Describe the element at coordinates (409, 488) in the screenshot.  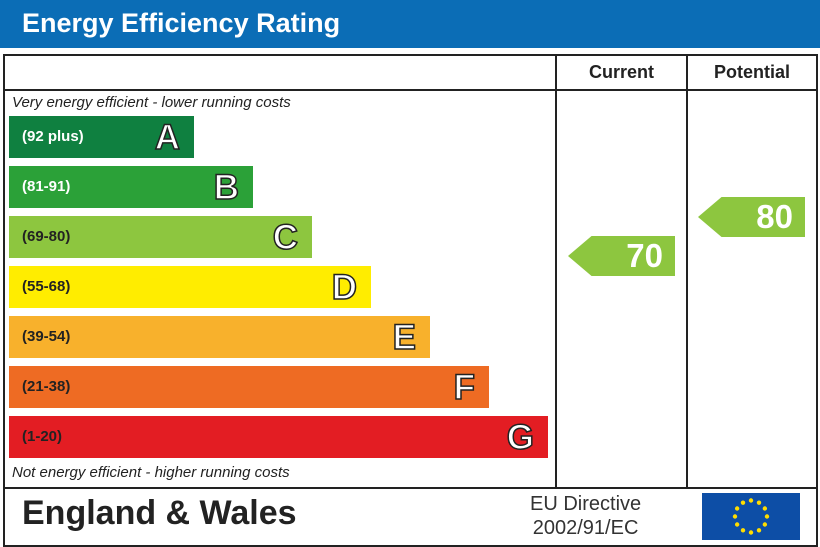
I see `footer-divider` at that location.